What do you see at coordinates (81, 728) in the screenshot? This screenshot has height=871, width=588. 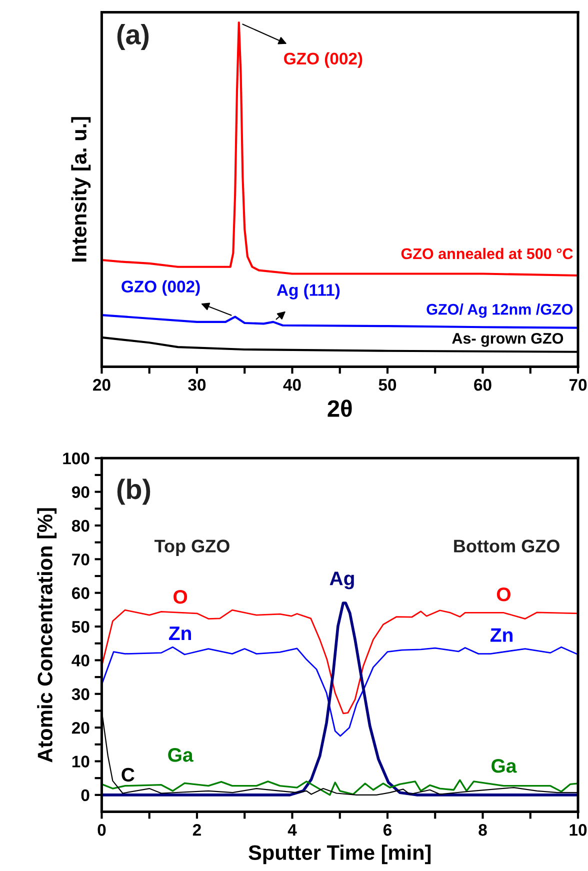 I see `y-tick-label: 20` at bounding box center [81, 728].